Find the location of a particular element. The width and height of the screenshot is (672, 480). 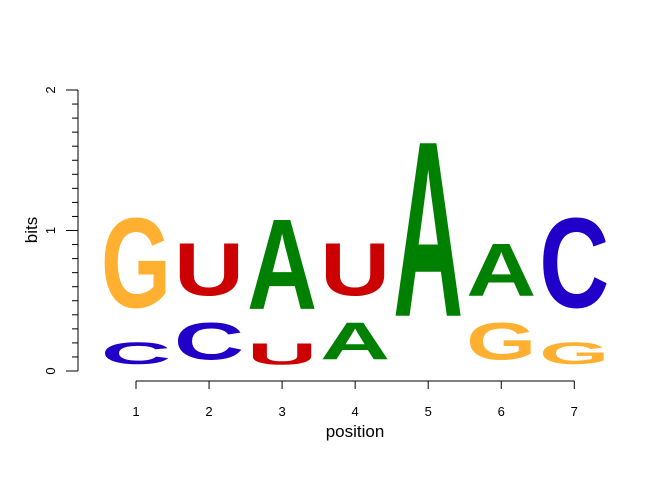

x-tick-label: 7 is located at coordinates (574, 411).